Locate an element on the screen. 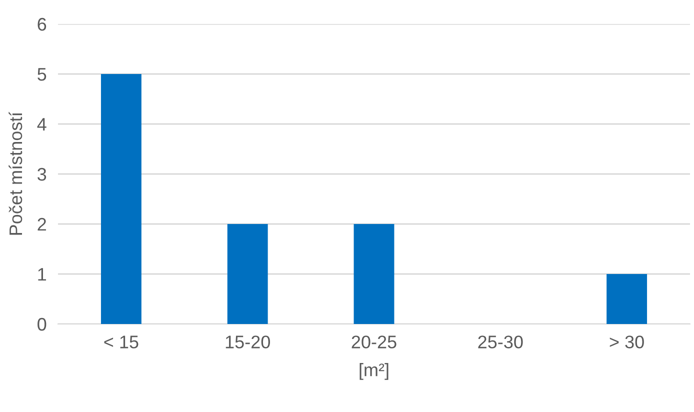 The width and height of the screenshot is (694, 412). x-axis-title: [m²] is located at coordinates (374, 371).